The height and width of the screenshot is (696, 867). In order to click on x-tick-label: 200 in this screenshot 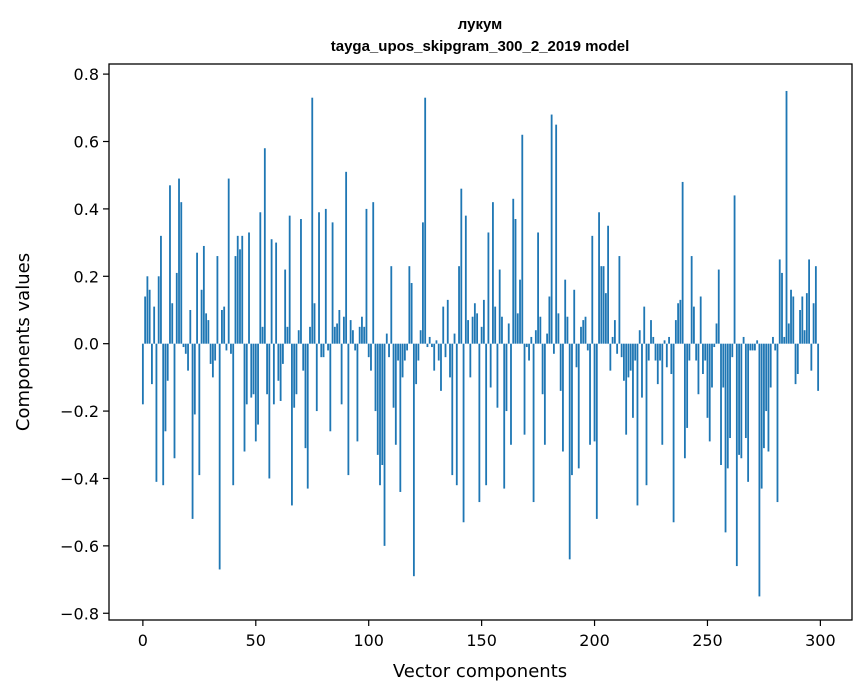, I will do `click(594, 640)`.